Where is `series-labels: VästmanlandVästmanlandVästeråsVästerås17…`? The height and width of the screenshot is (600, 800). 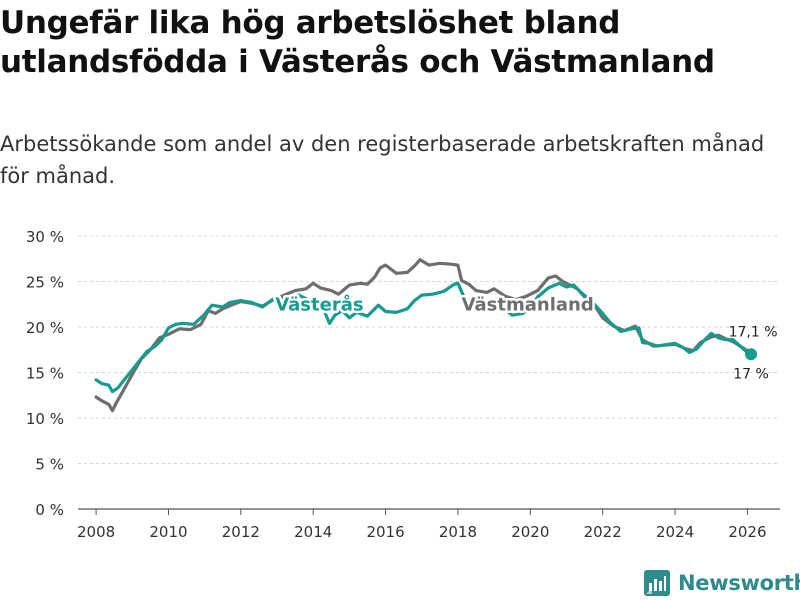 series-labels: VästmanlandVästmanlandVästeråsVästerås17… is located at coordinates (525, 336).